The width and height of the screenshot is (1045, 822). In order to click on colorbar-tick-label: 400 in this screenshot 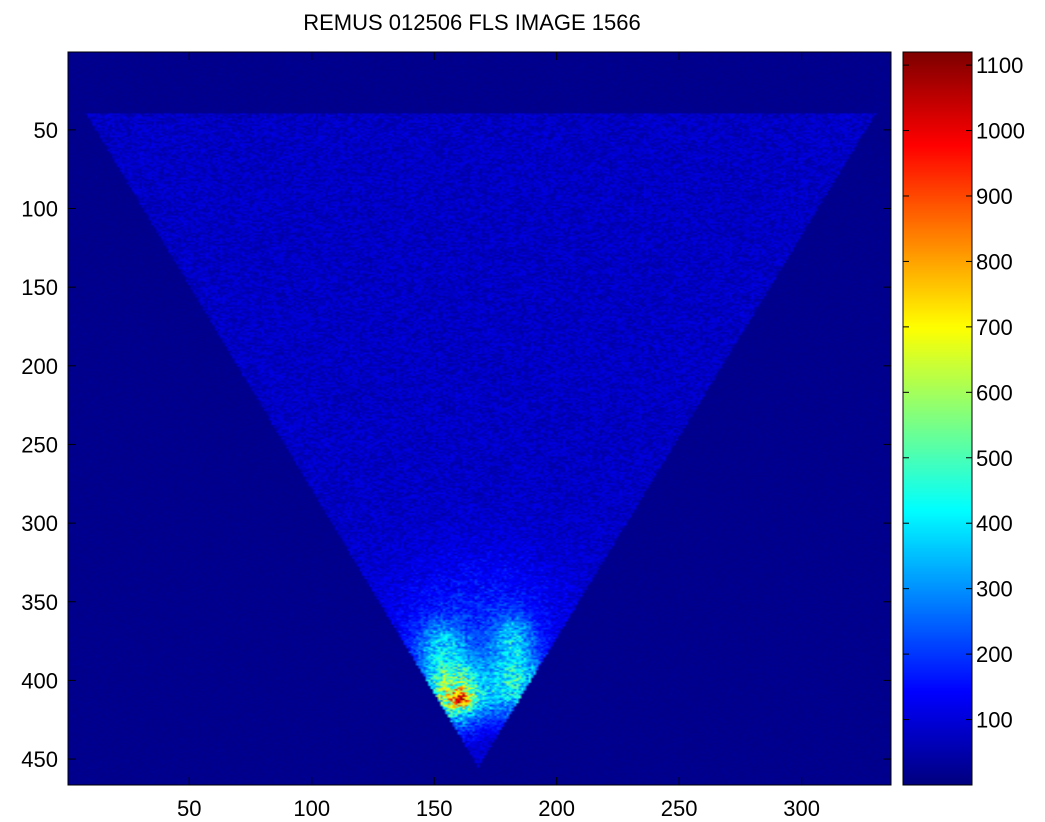, I will do `click(994, 523)`.